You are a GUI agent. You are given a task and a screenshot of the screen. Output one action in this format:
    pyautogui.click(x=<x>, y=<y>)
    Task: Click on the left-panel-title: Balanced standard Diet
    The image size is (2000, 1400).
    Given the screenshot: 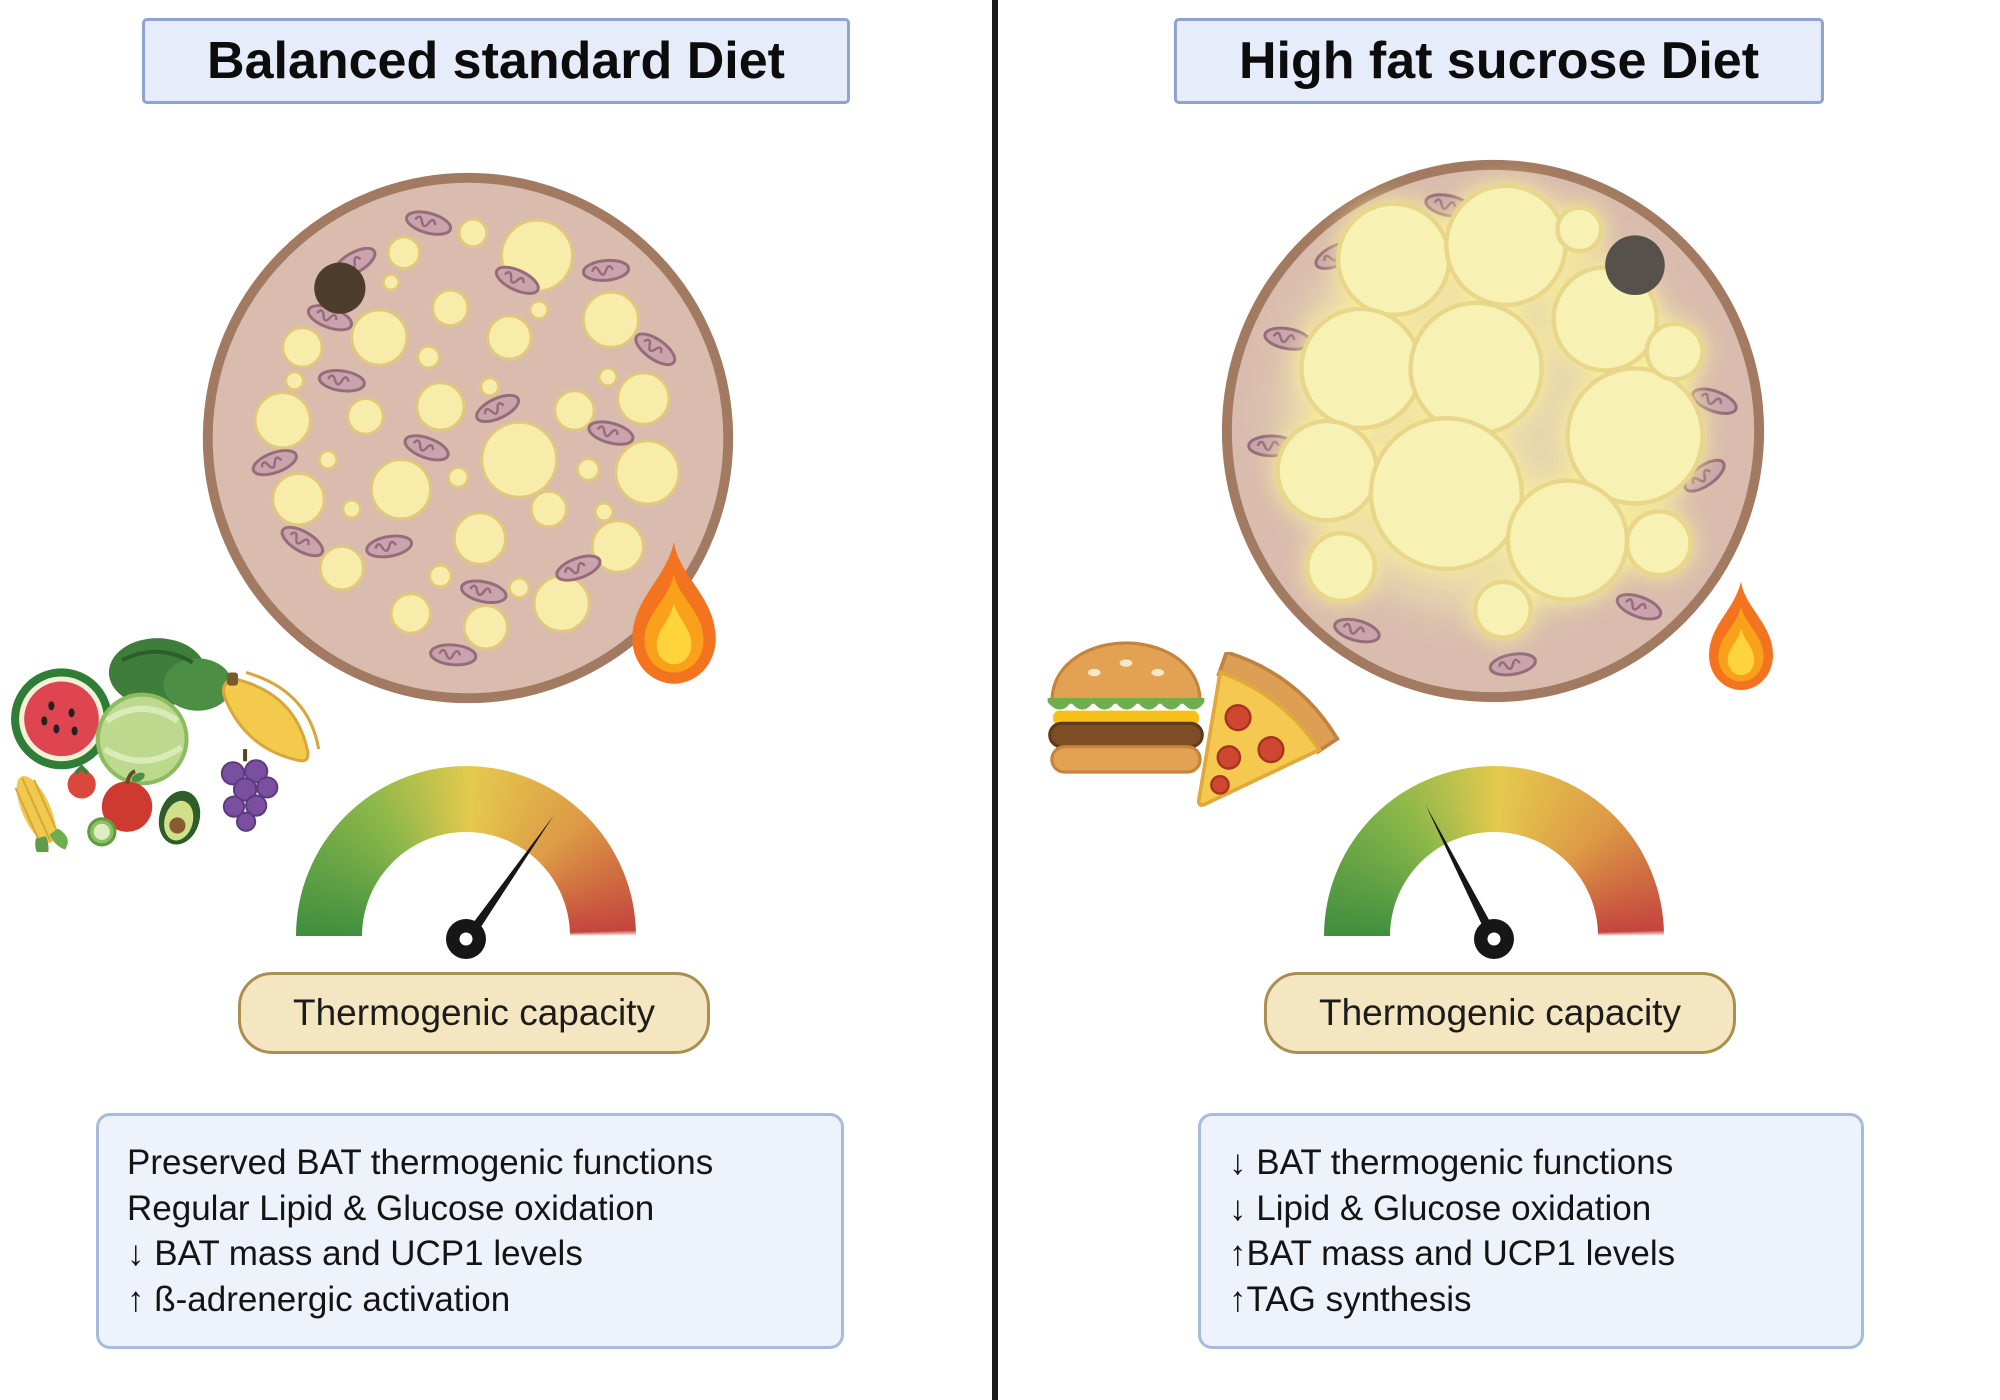 What is the action you would take?
    pyautogui.click(x=496, y=61)
    